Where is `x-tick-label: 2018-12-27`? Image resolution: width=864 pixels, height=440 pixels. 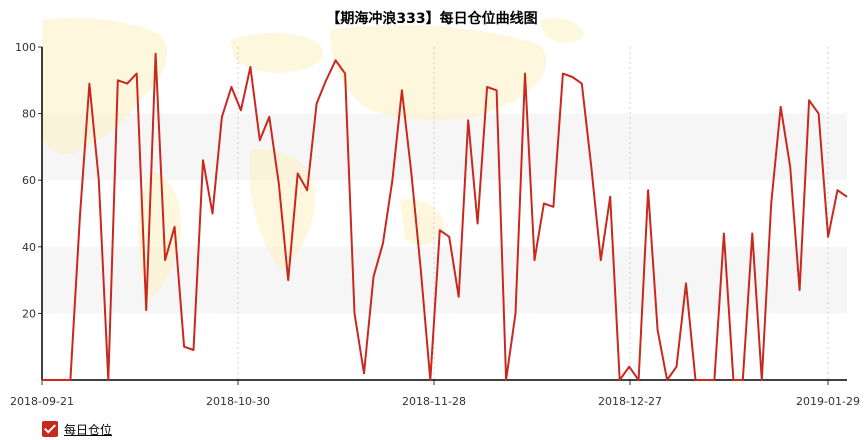 x-tick-label: 2018-12-27 is located at coordinates (630, 401).